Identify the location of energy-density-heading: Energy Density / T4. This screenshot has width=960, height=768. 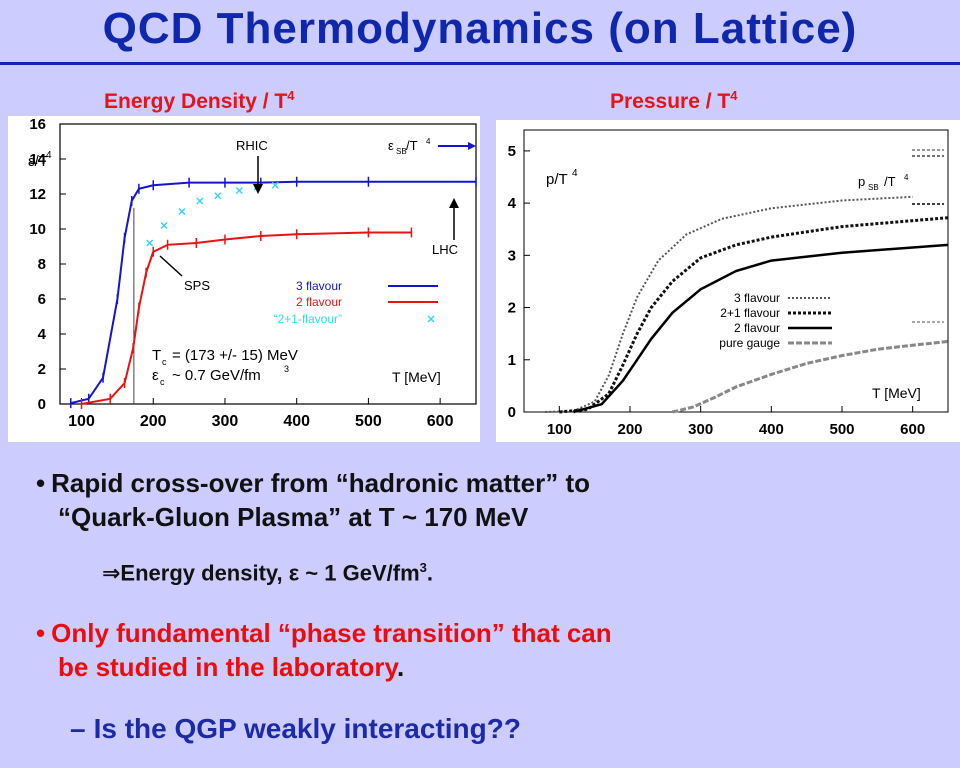
(199, 101).